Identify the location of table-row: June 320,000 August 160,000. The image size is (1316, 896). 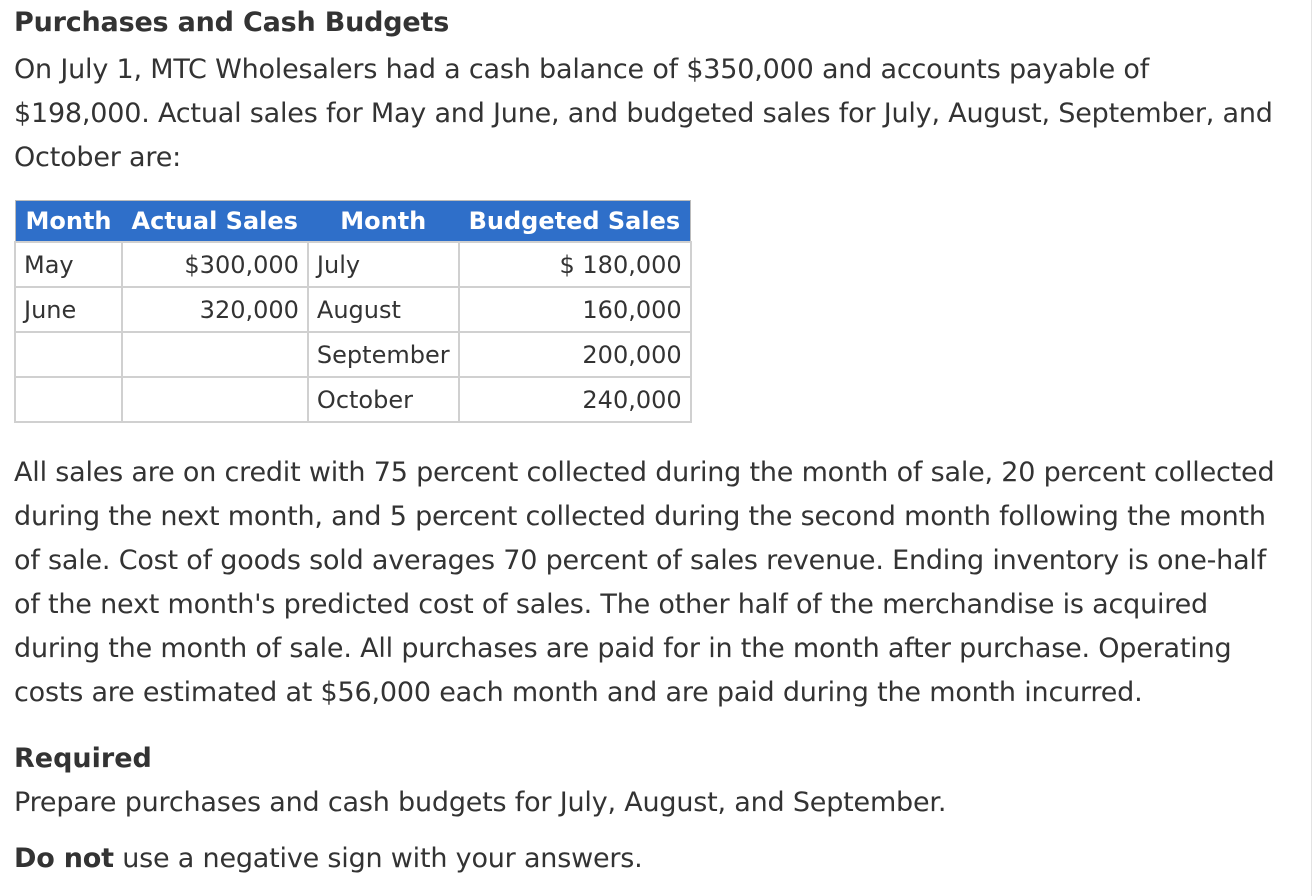
(353, 309).